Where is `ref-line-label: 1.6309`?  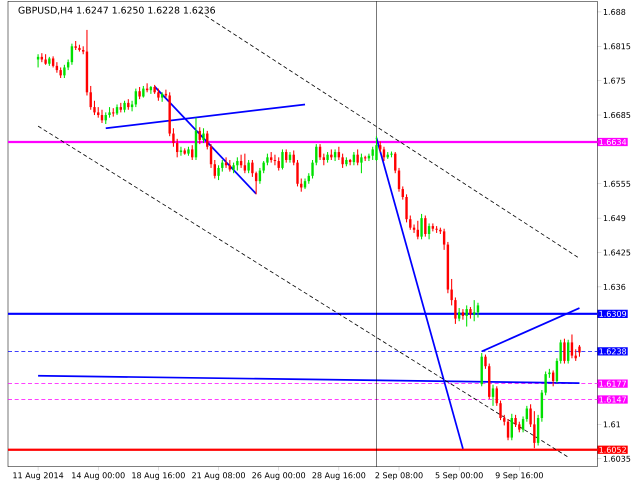
ref-line-label: 1.6309 is located at coordinates (613, 313).